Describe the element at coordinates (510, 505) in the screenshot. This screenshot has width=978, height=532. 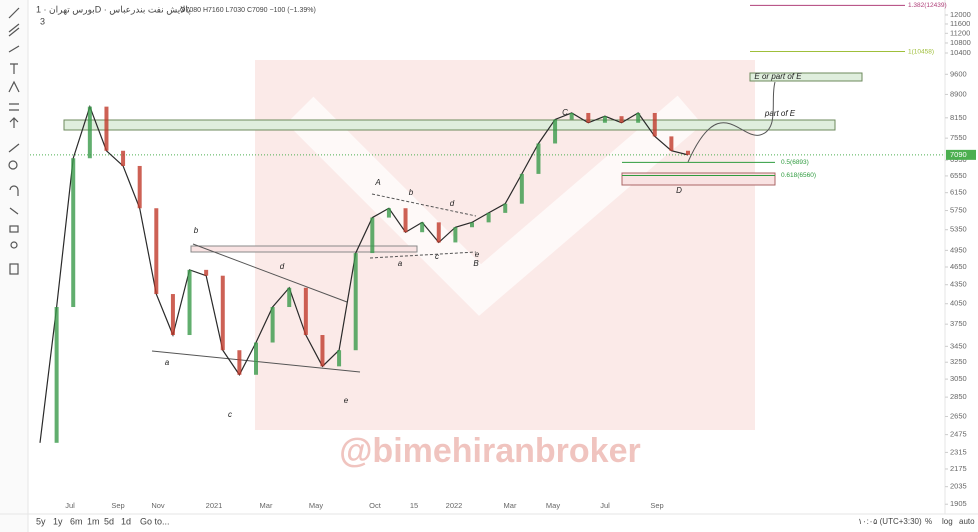
I see `x-tick-label: Mar` at that location.